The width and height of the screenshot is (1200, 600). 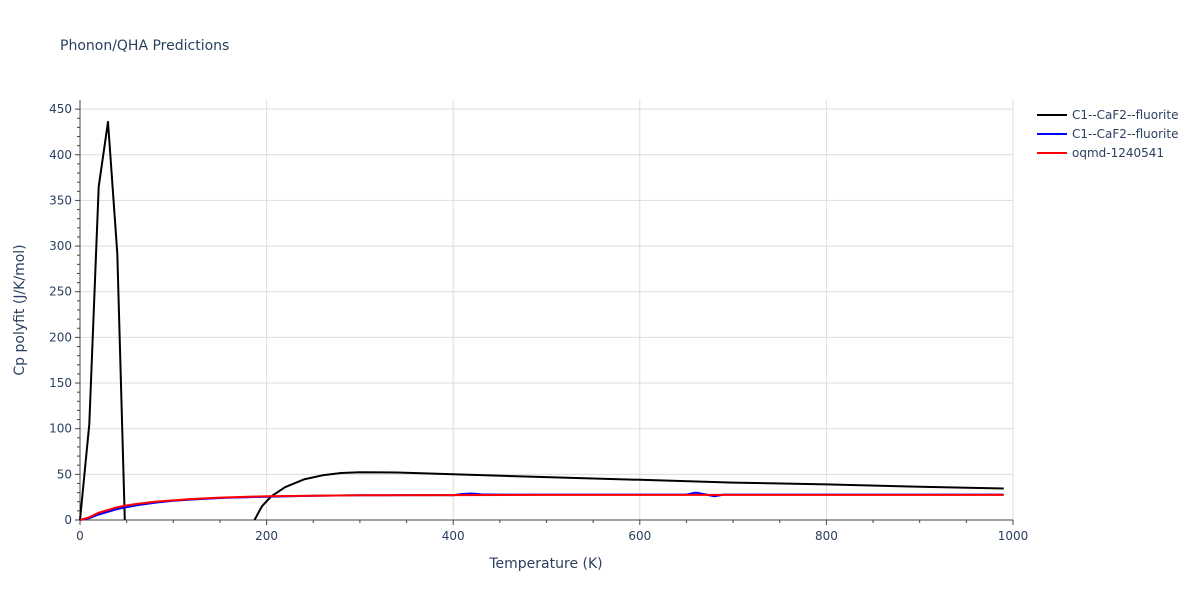 I want to click on chart-title: Phonon/QHA Predictions, so click(x=144, y=46).